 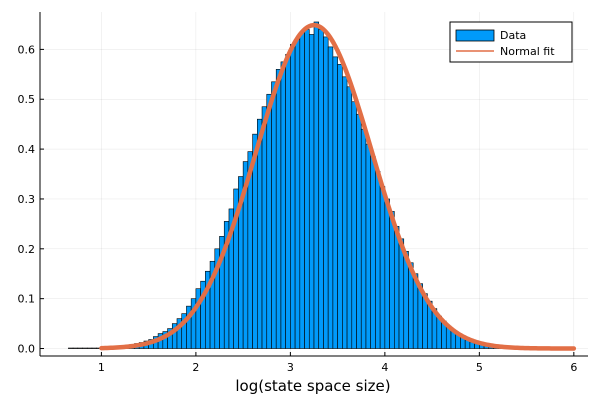 I want to click on y-tick-labels: 0.0 0.1 0.2 0.3 0.4 0.5 0.6, so click(x=27, y=199).